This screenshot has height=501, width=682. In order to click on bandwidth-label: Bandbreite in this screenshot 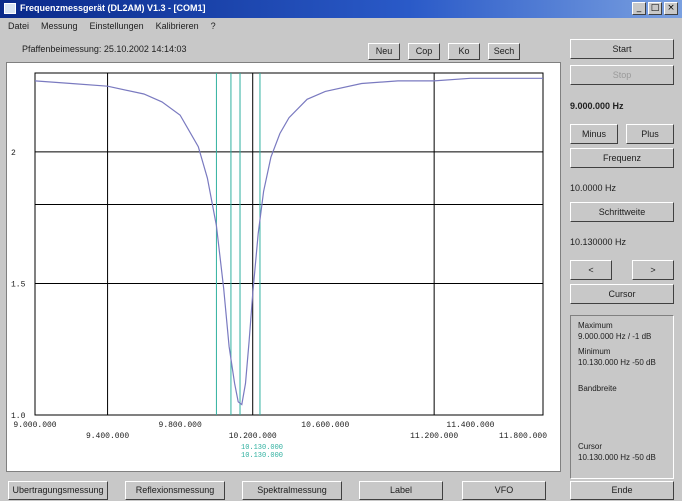, I will do `click(597, 388)`.